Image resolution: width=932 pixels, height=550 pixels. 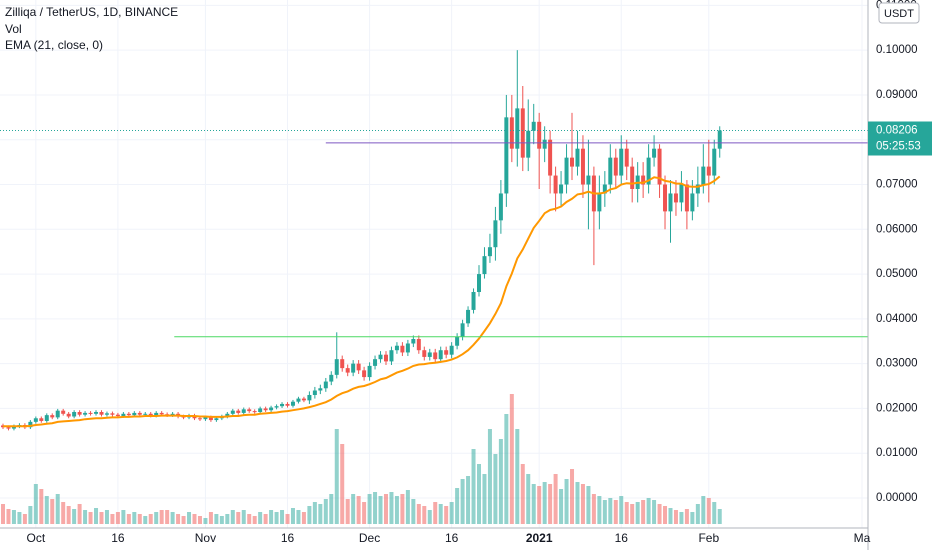 I want to click on y-tick-label: 0.03000, so click(x=897, y=364).